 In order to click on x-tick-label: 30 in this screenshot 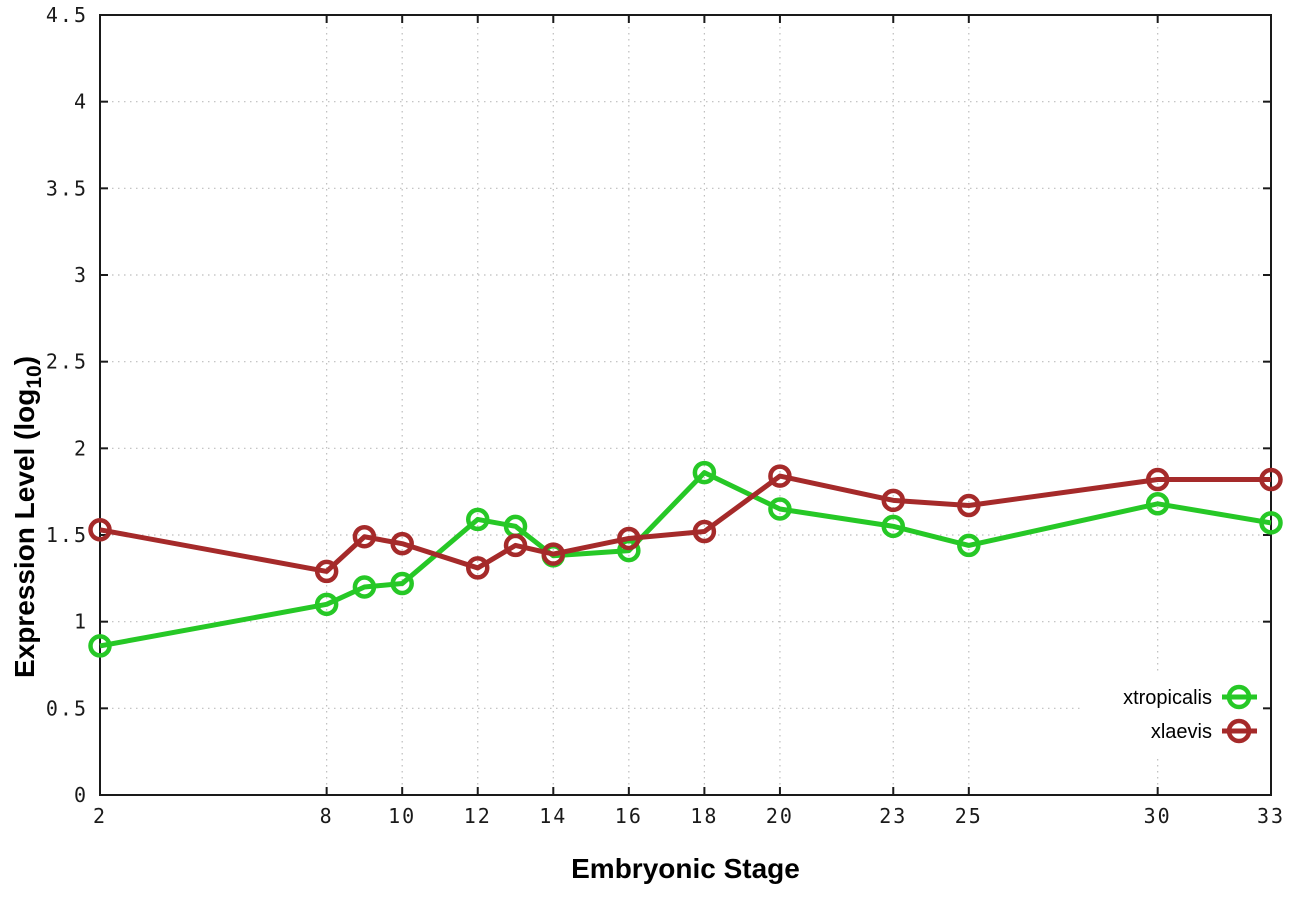, I will do `click(1158, 816)`.